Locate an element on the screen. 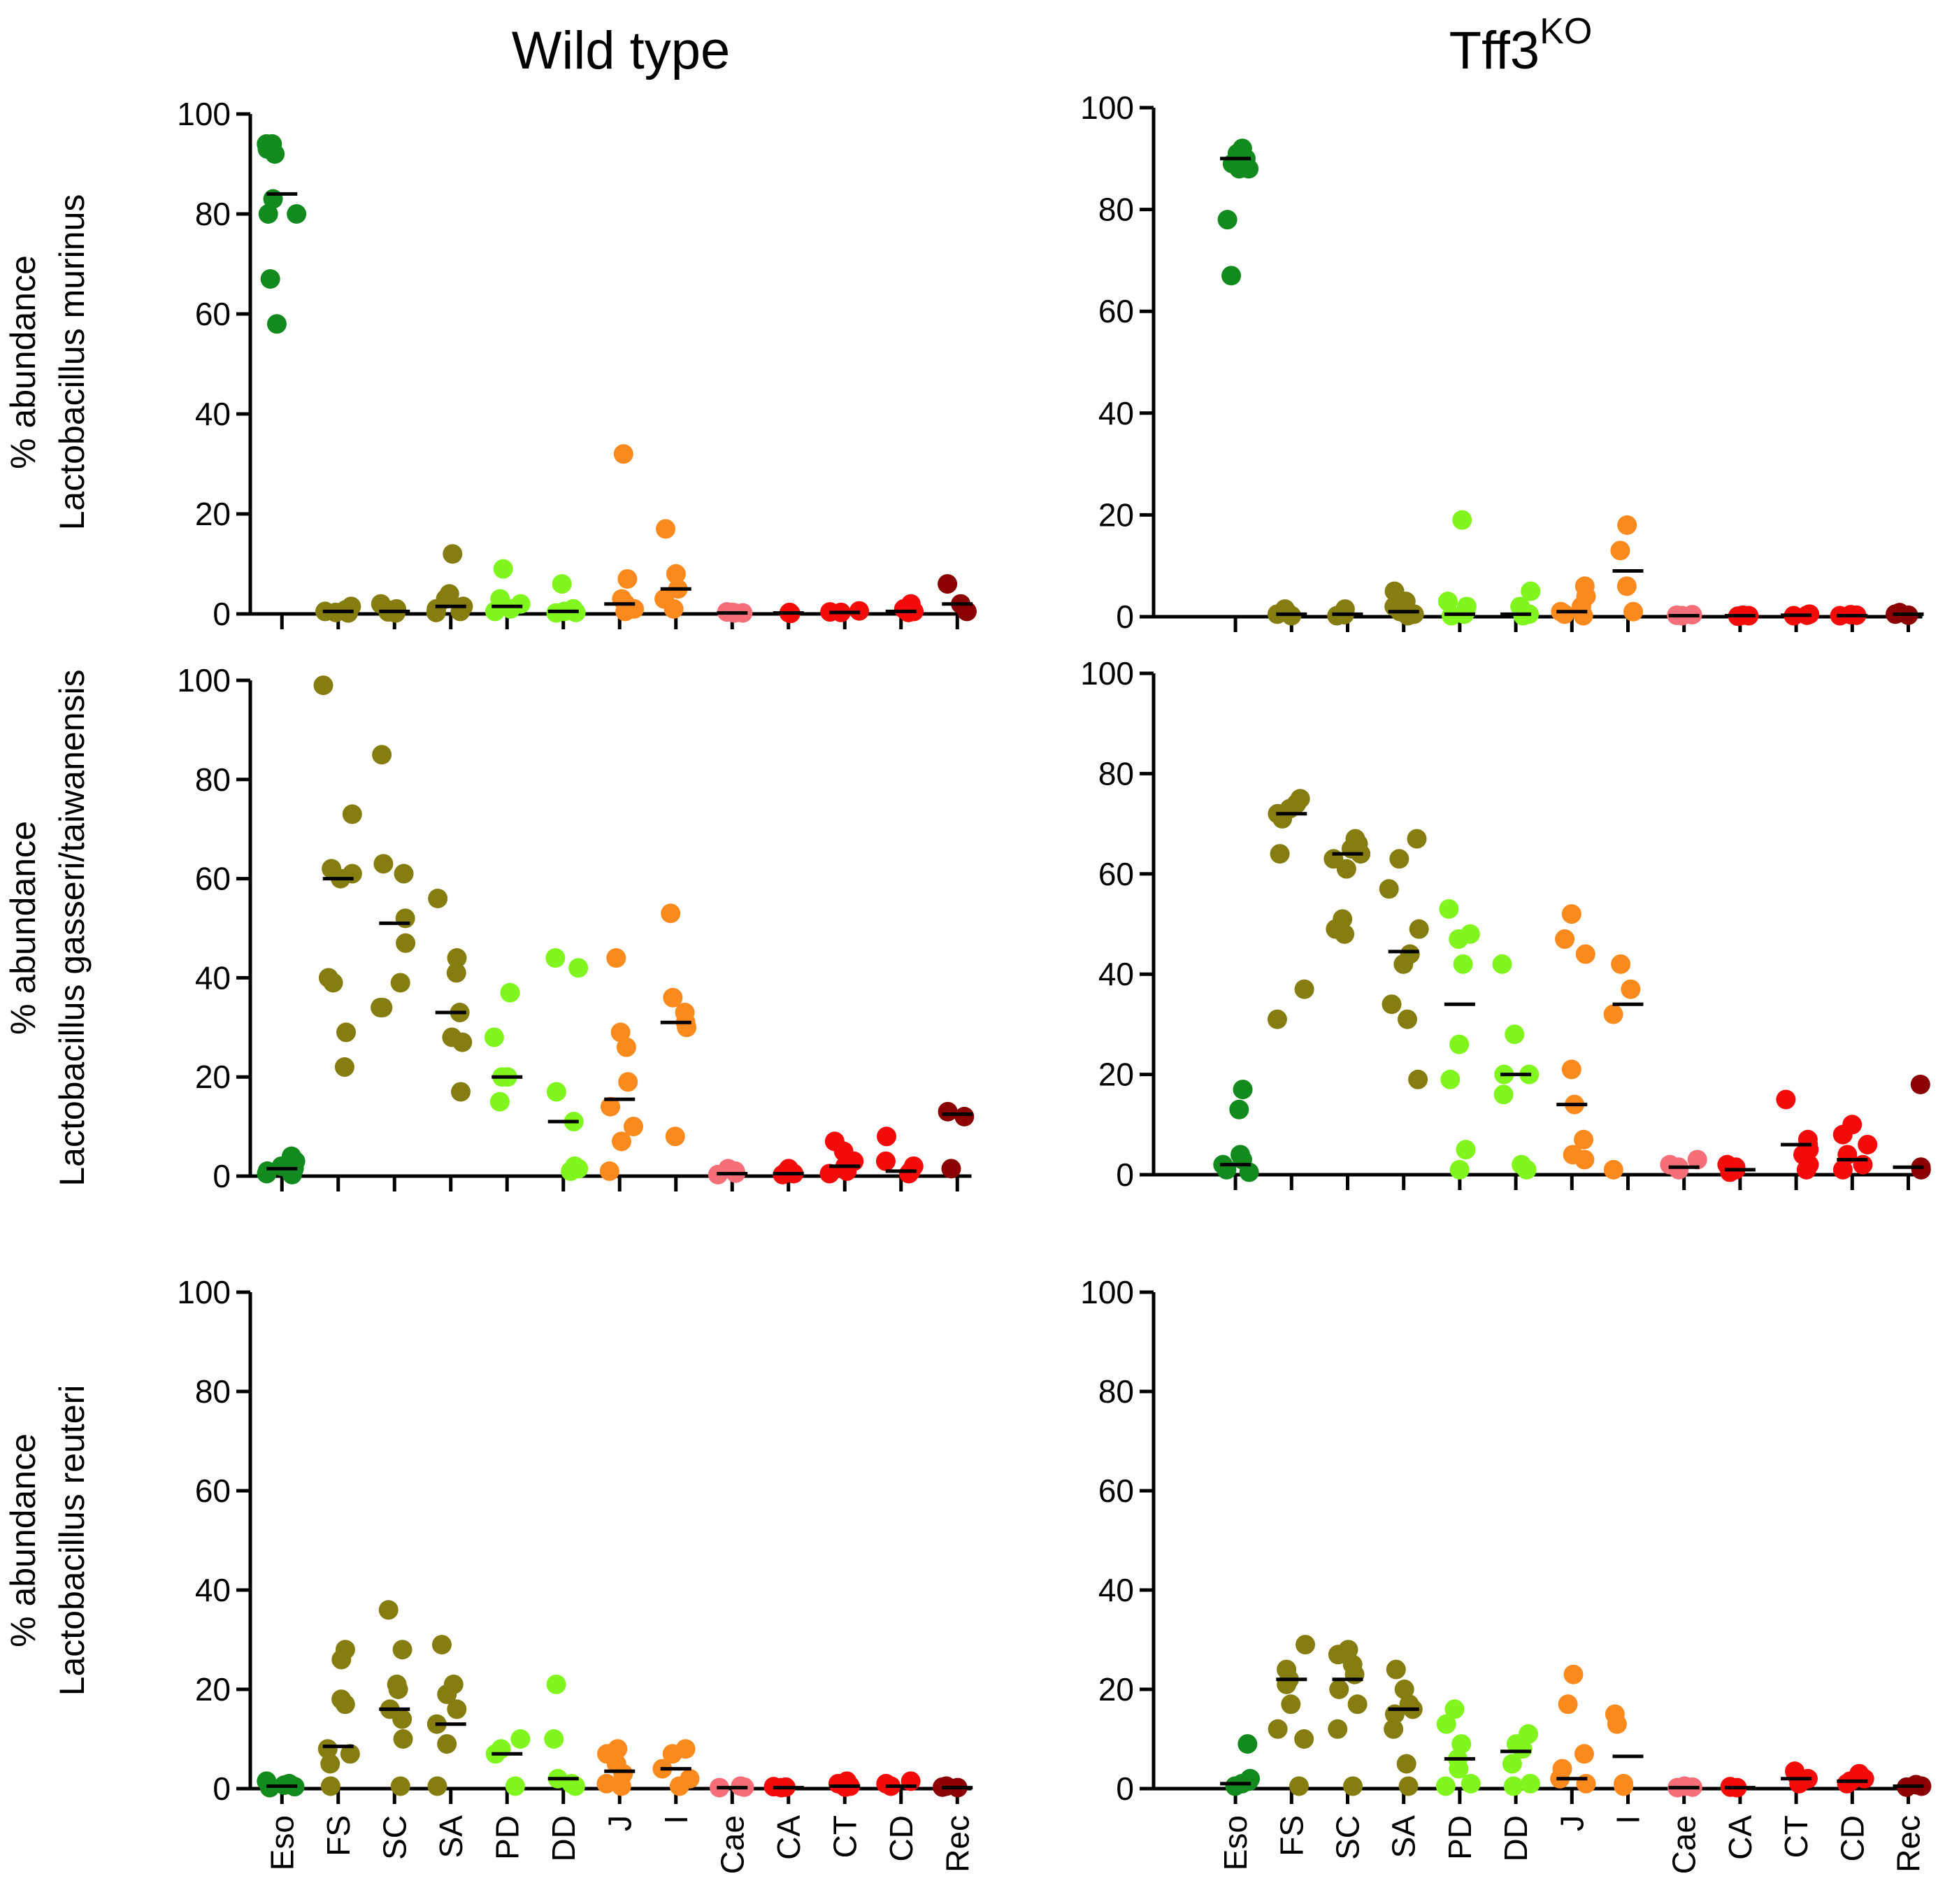  x-tick-label-j: J is located at coordinates (1571, 1823).